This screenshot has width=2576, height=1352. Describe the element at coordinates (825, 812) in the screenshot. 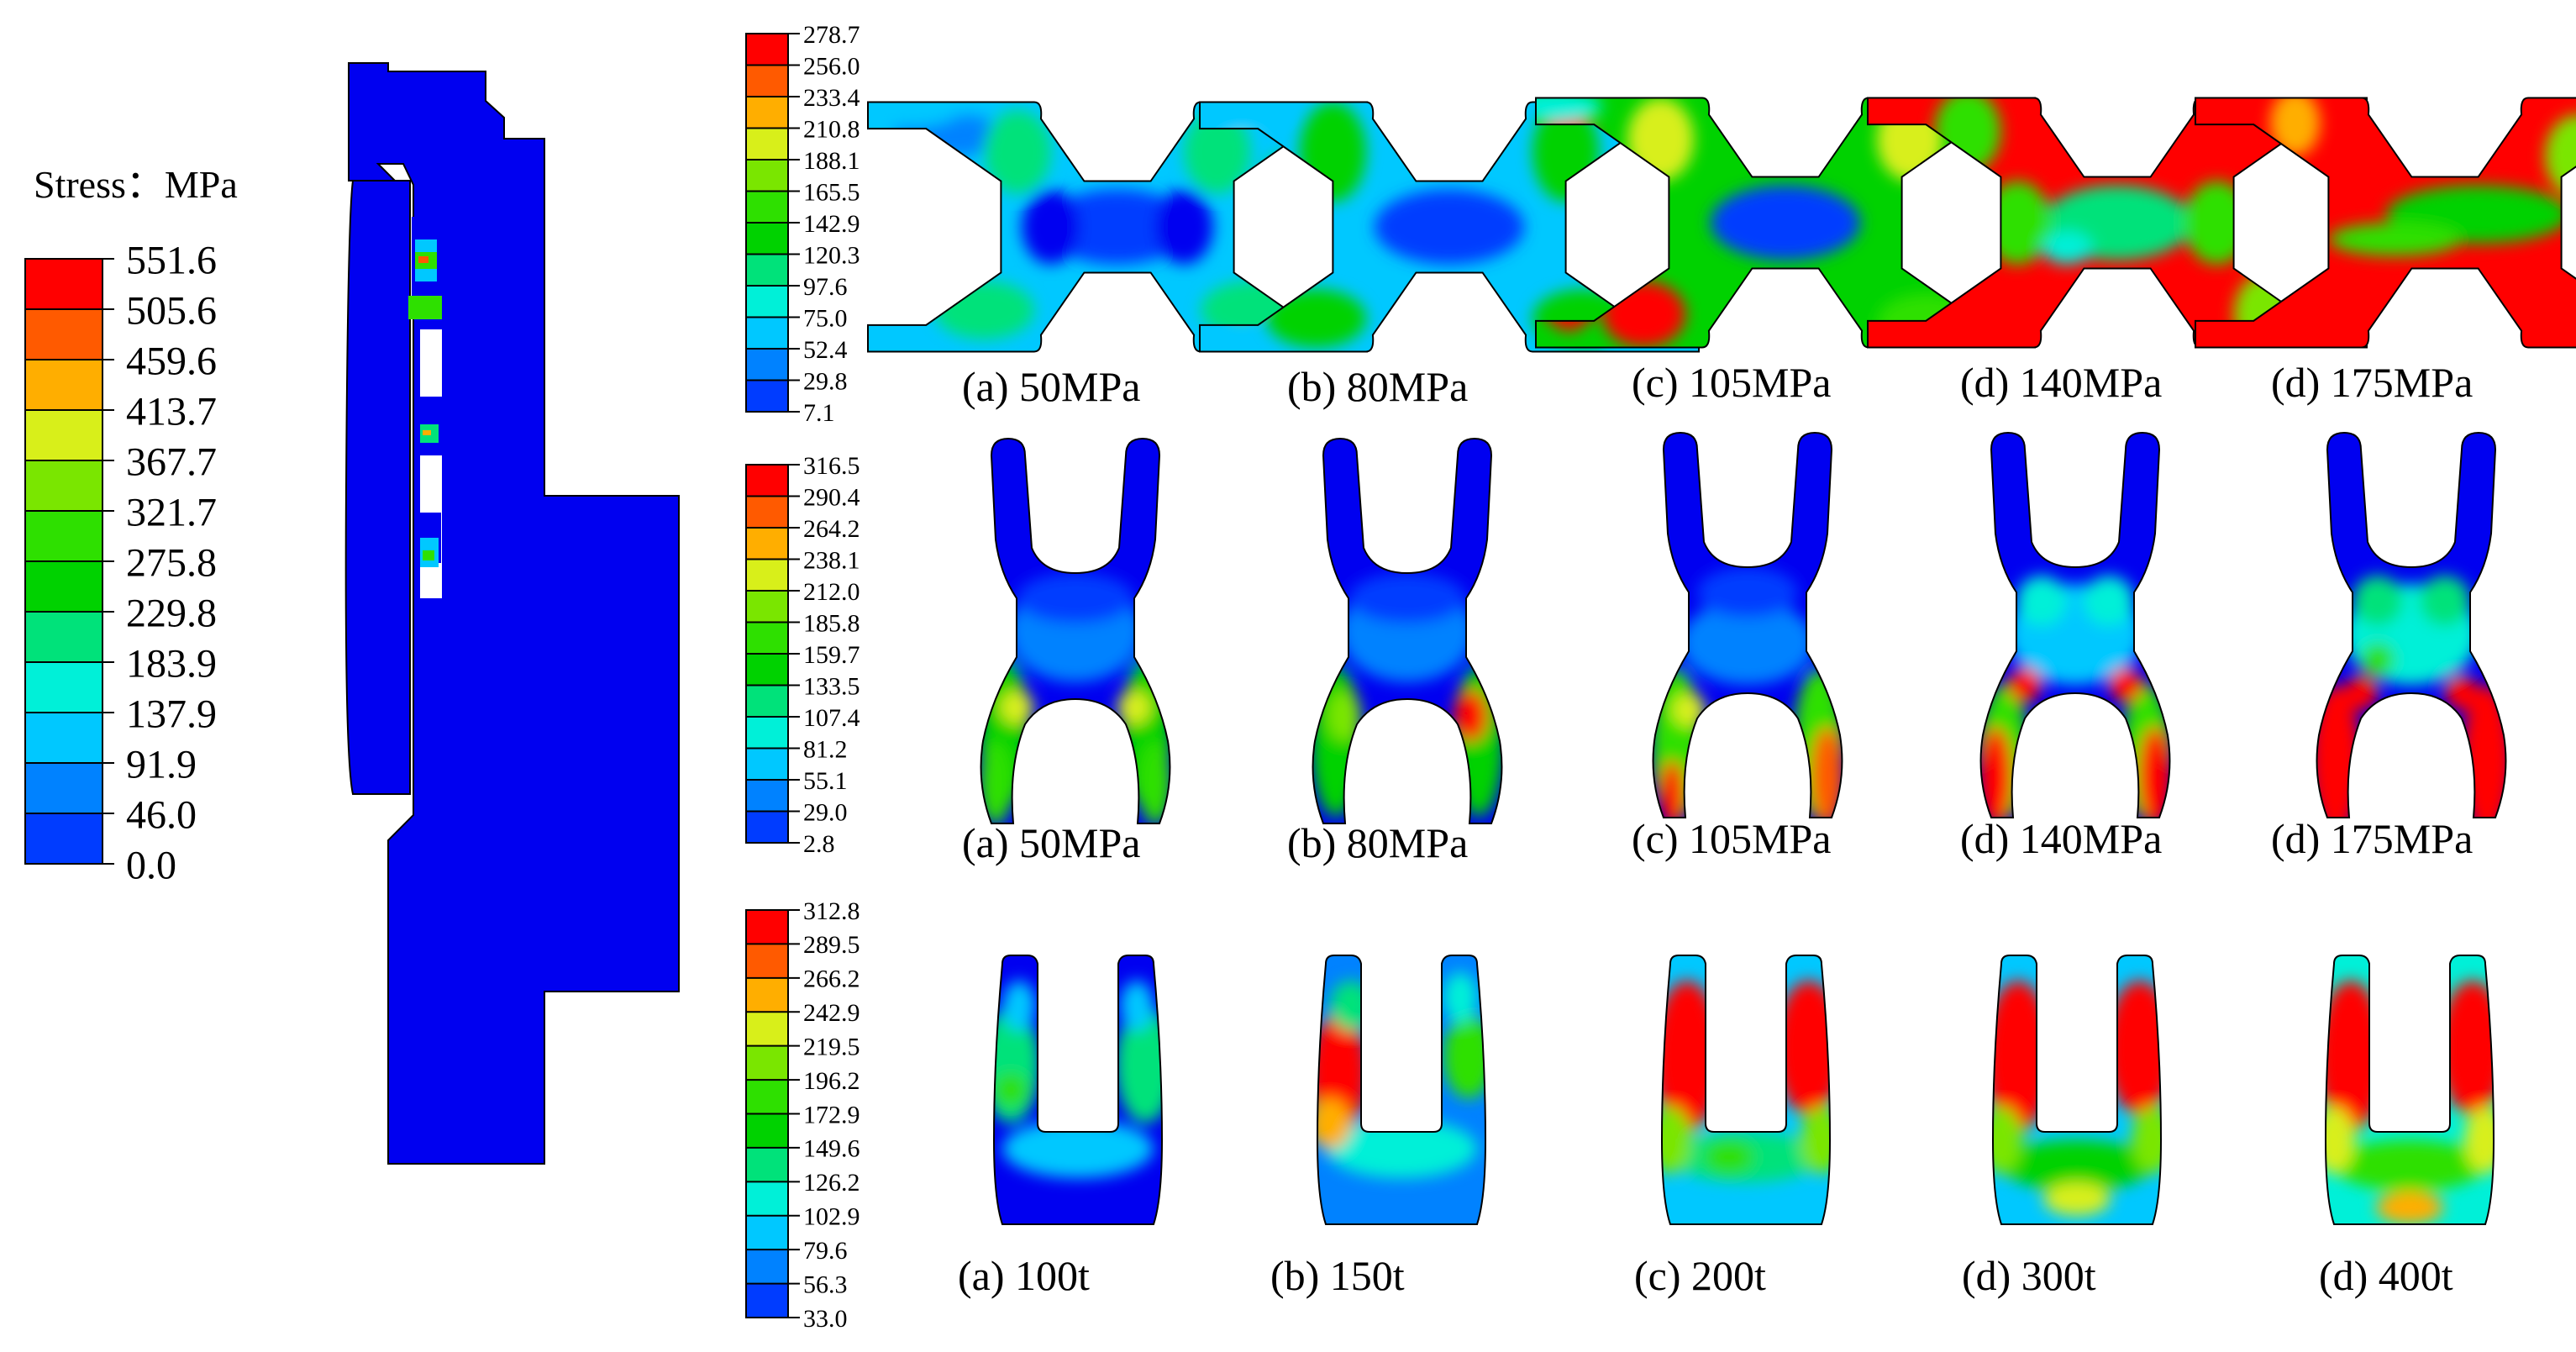

I see `legend-value: 29.0` at that location.